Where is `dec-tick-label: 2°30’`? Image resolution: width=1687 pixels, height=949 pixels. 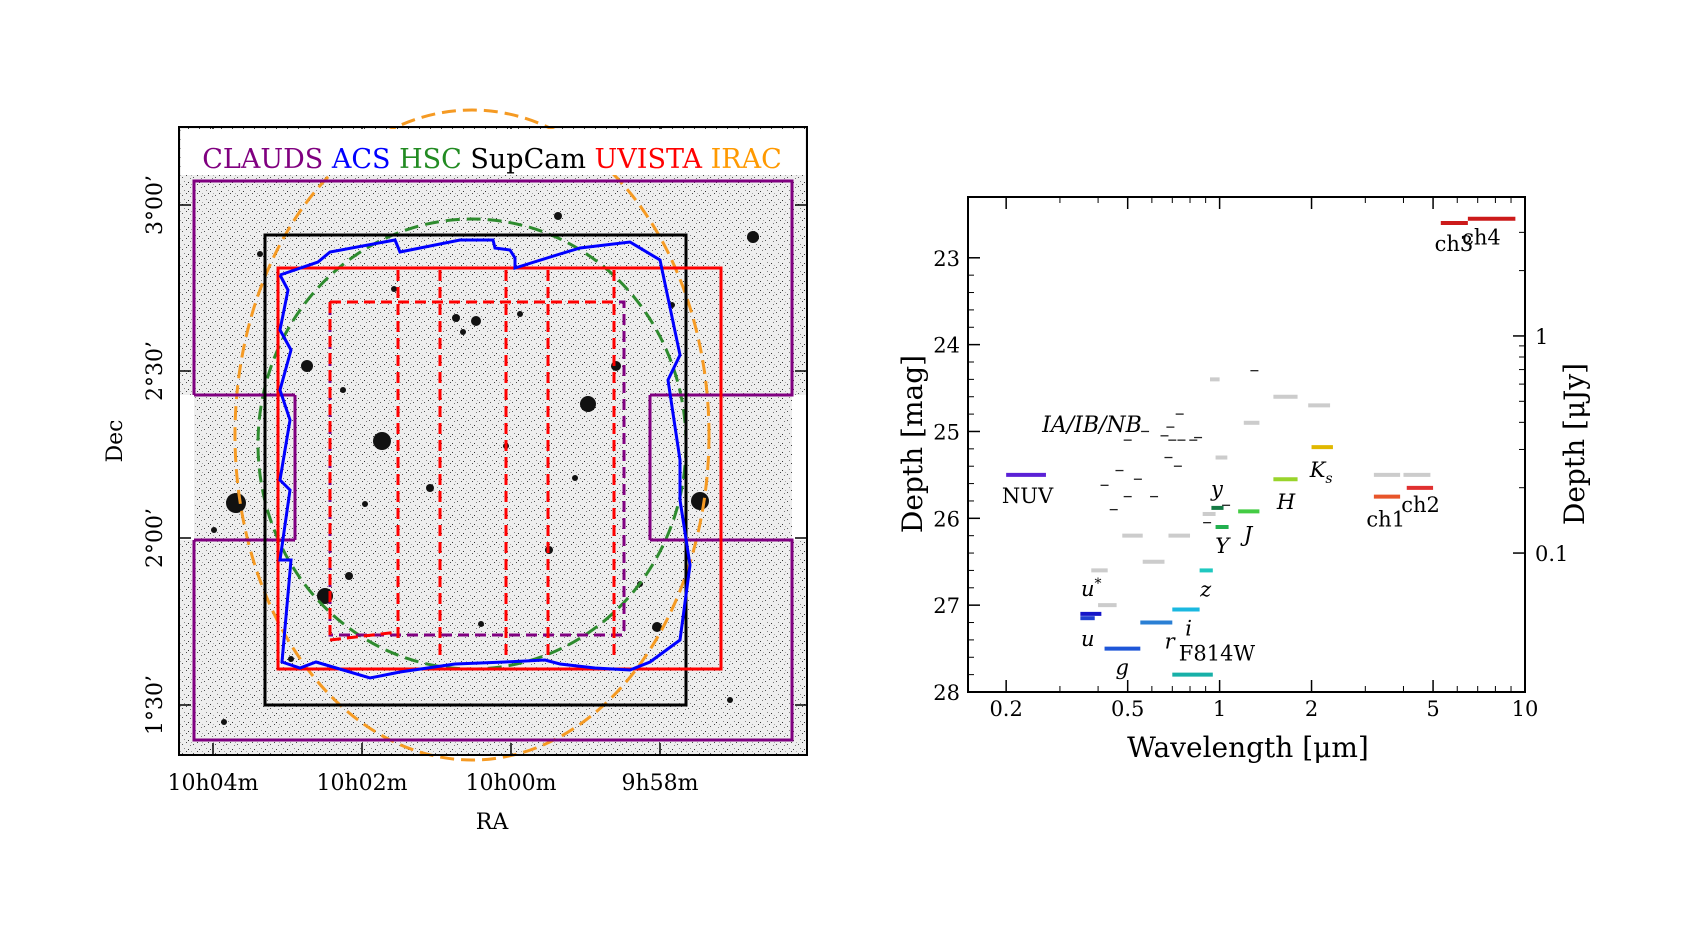
dec-tick-label: 2°30’ is located at coordinates (155, 371).